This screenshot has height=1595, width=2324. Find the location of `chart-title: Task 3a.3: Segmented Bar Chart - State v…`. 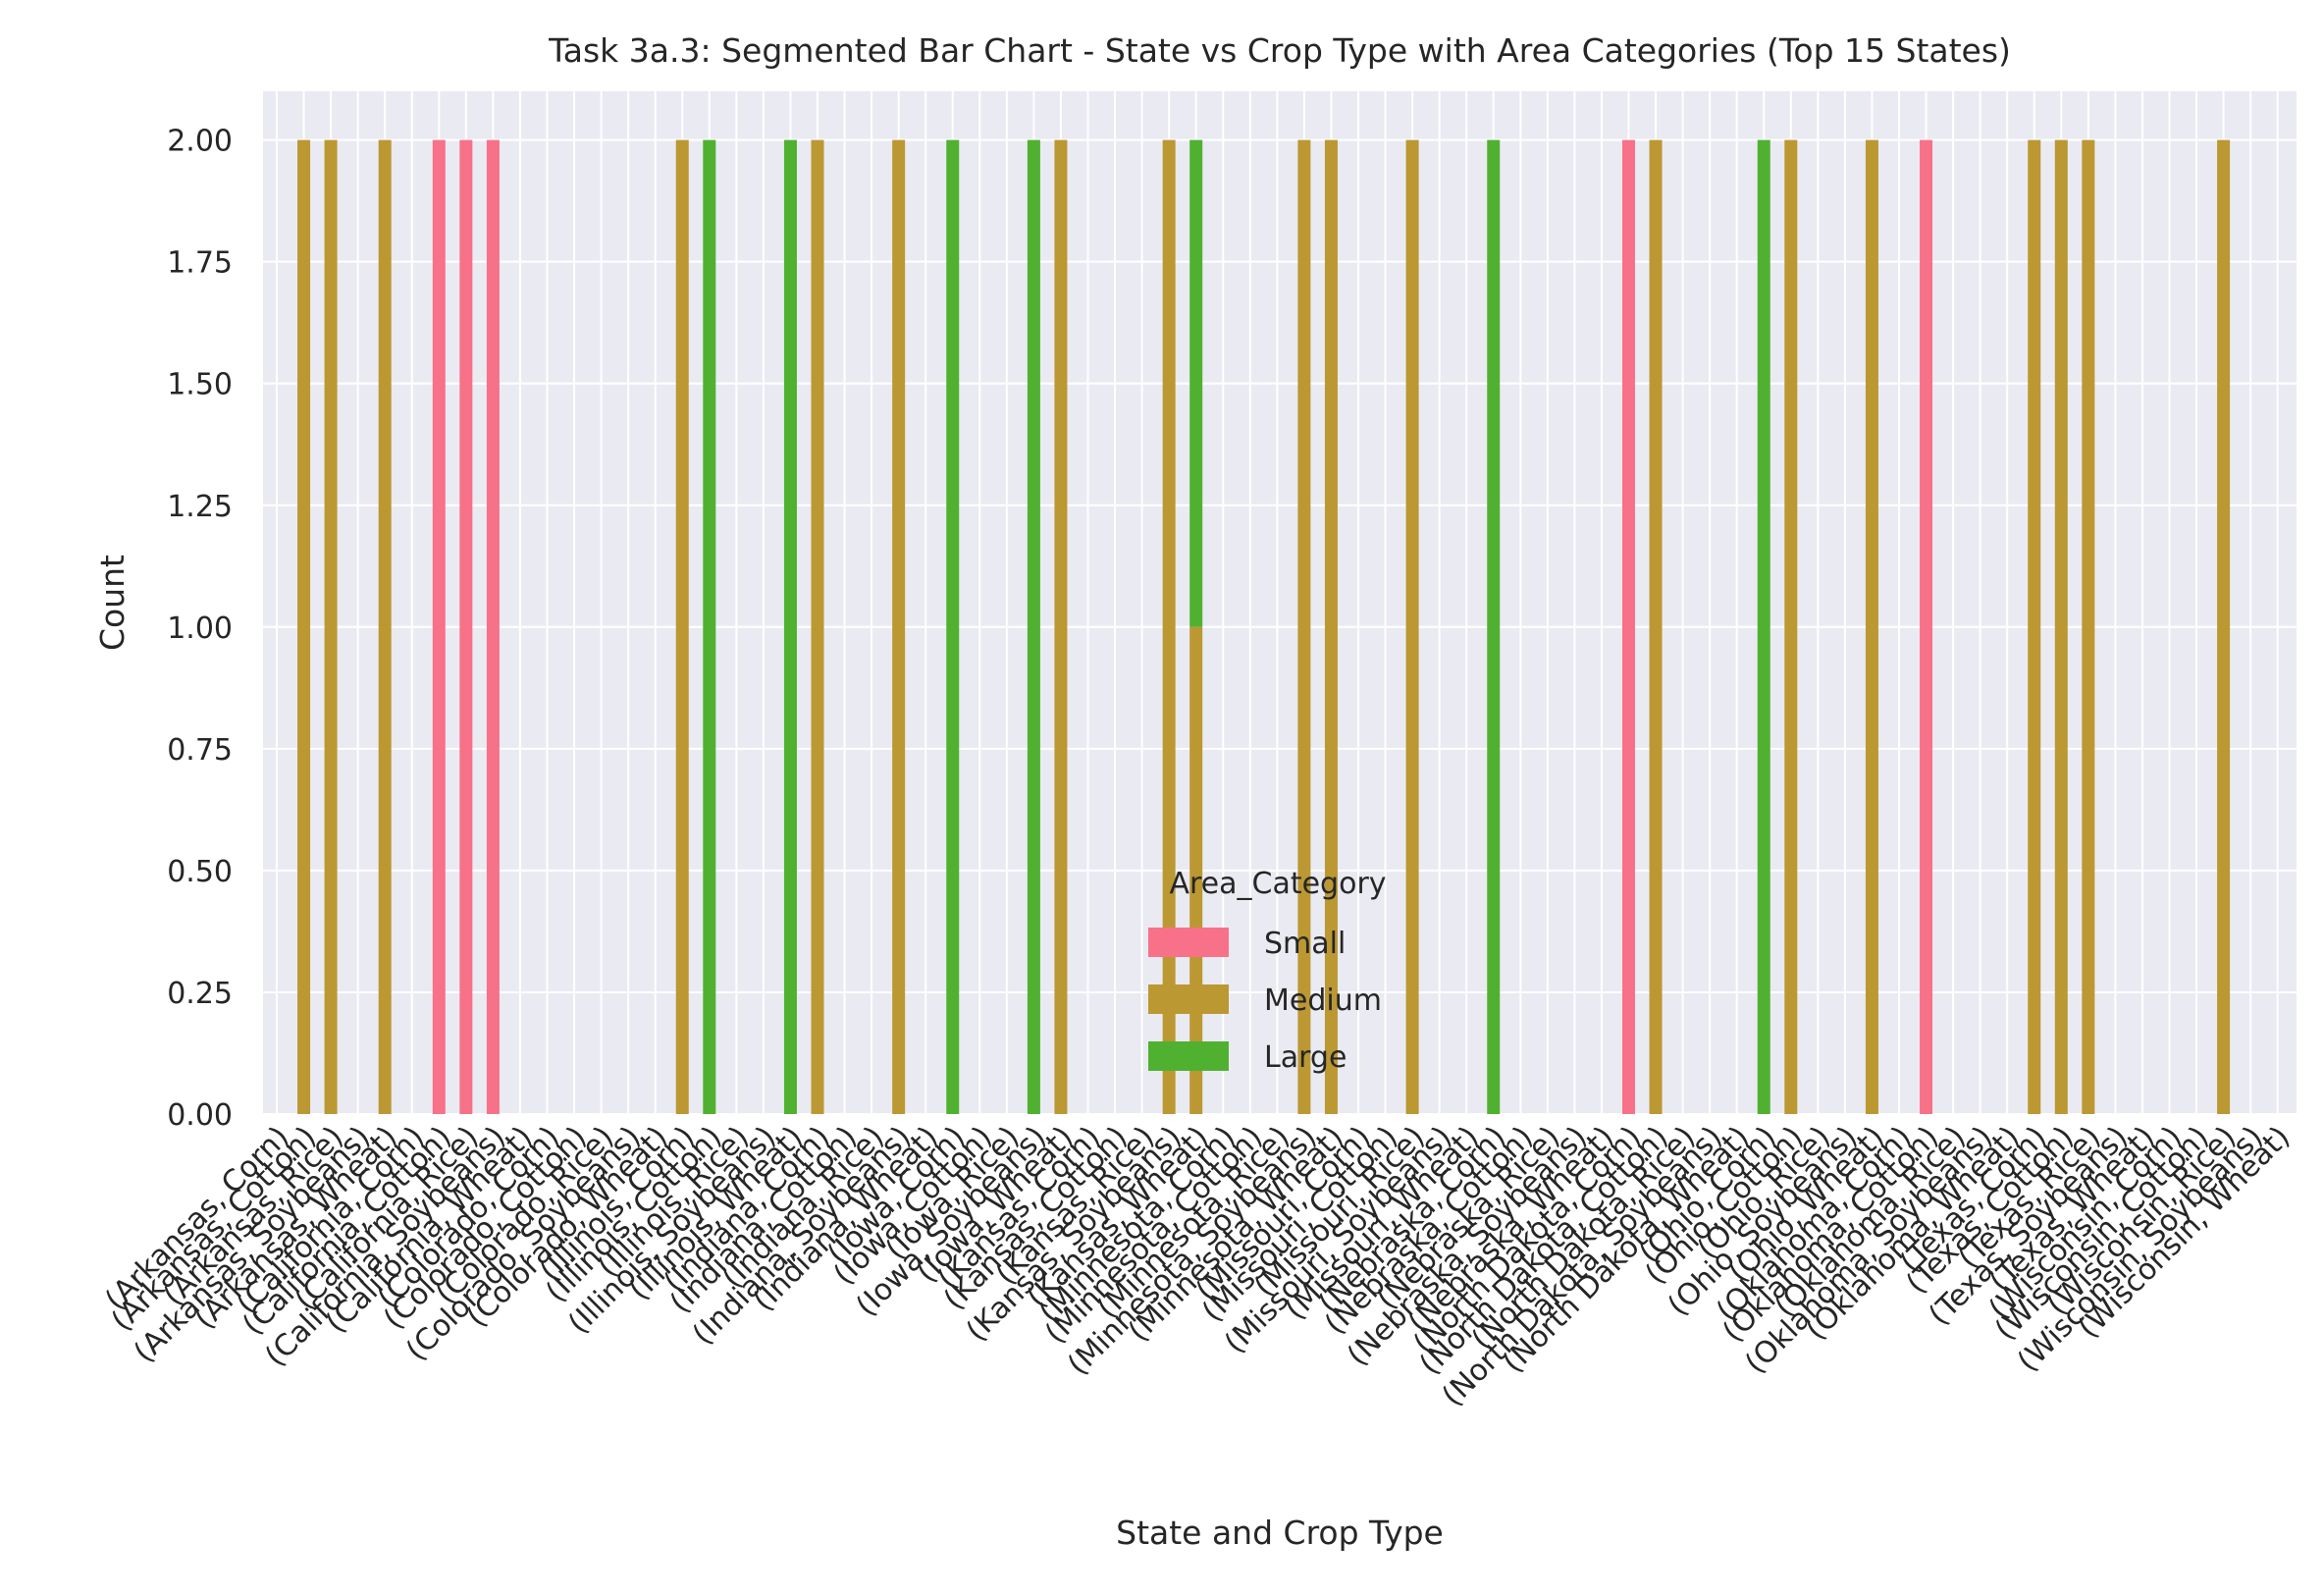

chart-title: Task 3a.3: Segmented Bar Chart - State v… is located at coordinates (1279, 51).